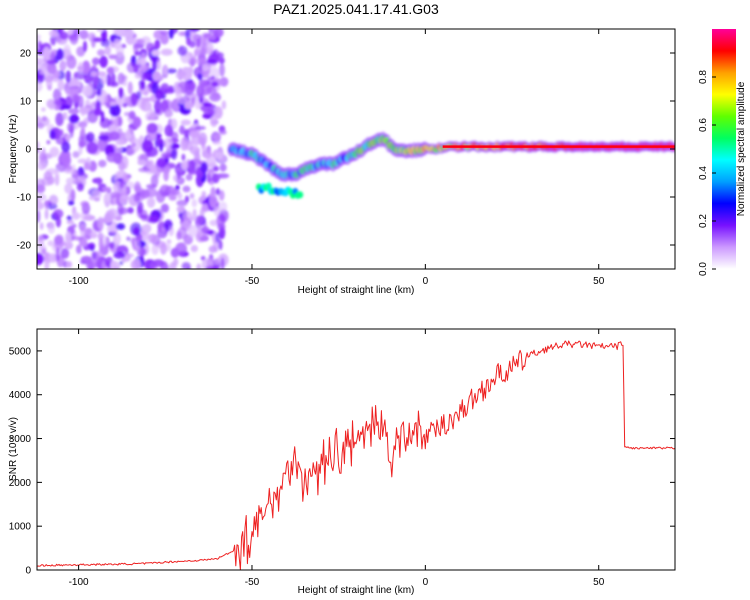 This screenshot has width=750, height=600. Describe the element at coordinates (268, 186) in the screenshot. I see `ridge-branch` at that location.